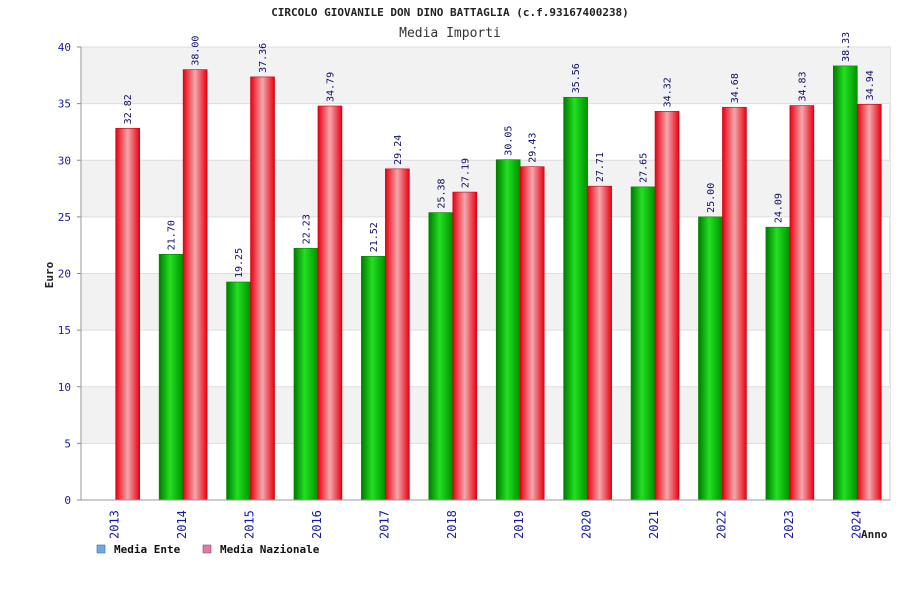  I want to click on data-label-media-ente-2016: 22.23, so click(306, 229).